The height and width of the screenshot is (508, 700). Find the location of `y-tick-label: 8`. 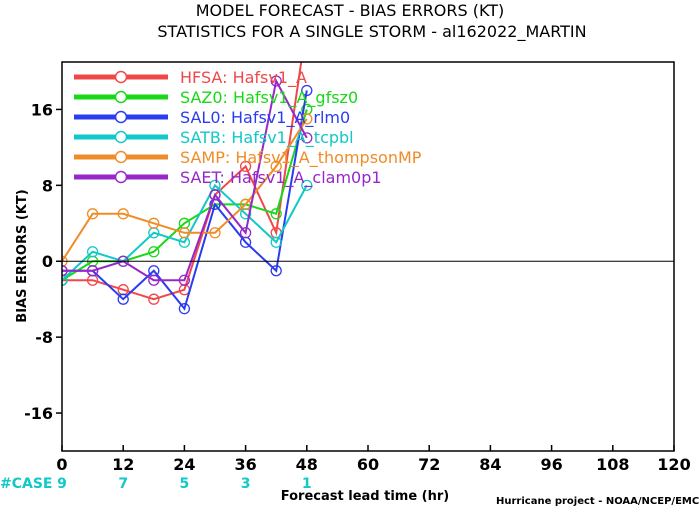

y-tick-label: 8 is located at coordinates (47, 185).